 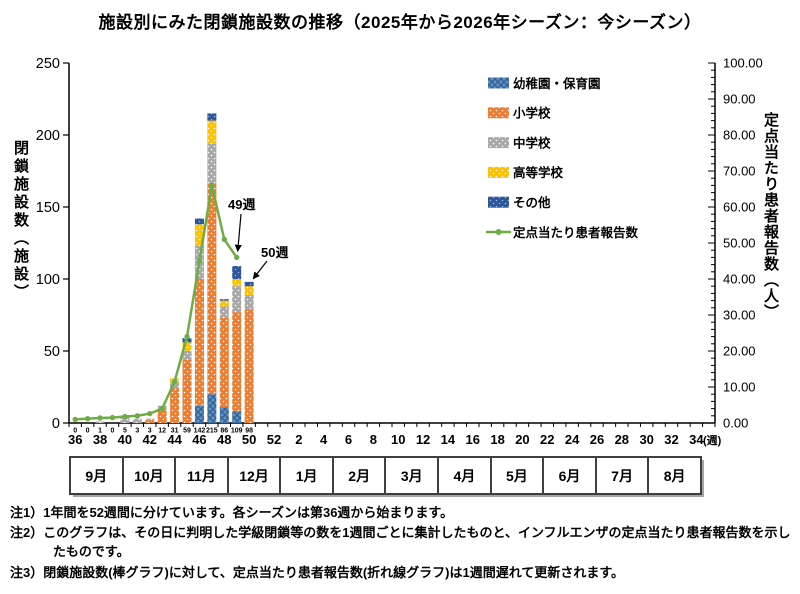 What do you see at coordinates (20, 221) in the screenshot?
I see `left-axis-title: 閉鎖施設数（施設）` at bounding box center [20, 221].